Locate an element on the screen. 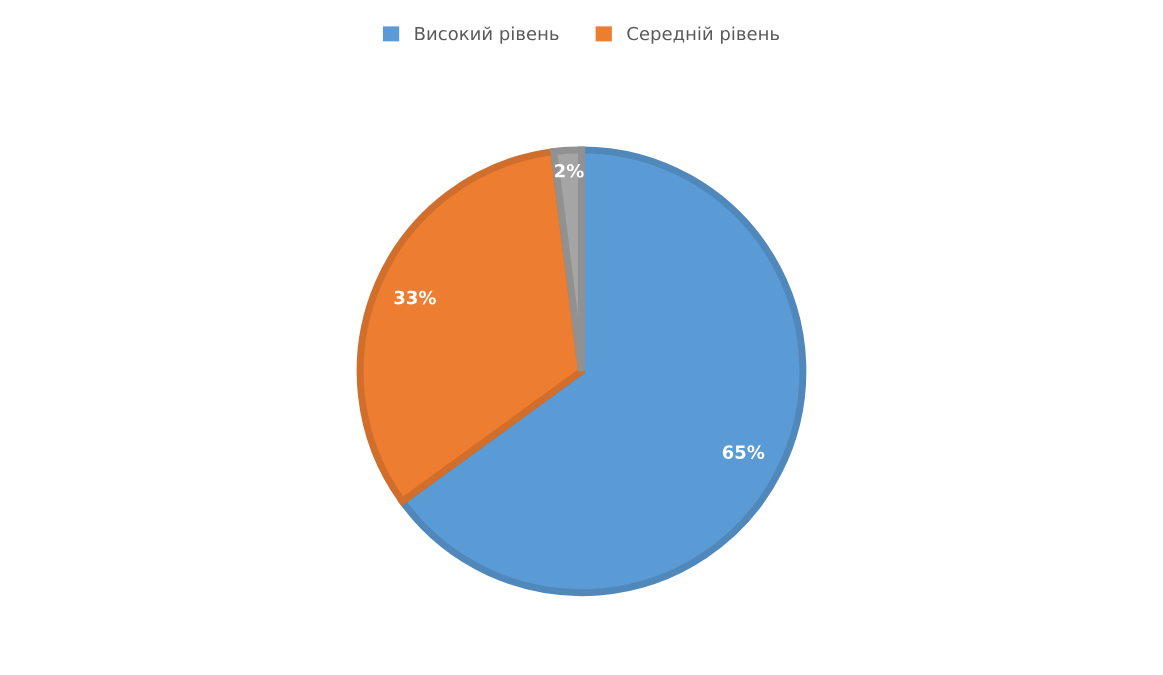 The image size is (1163, 675). data-label: 2% is located at coordinates (569, 170).